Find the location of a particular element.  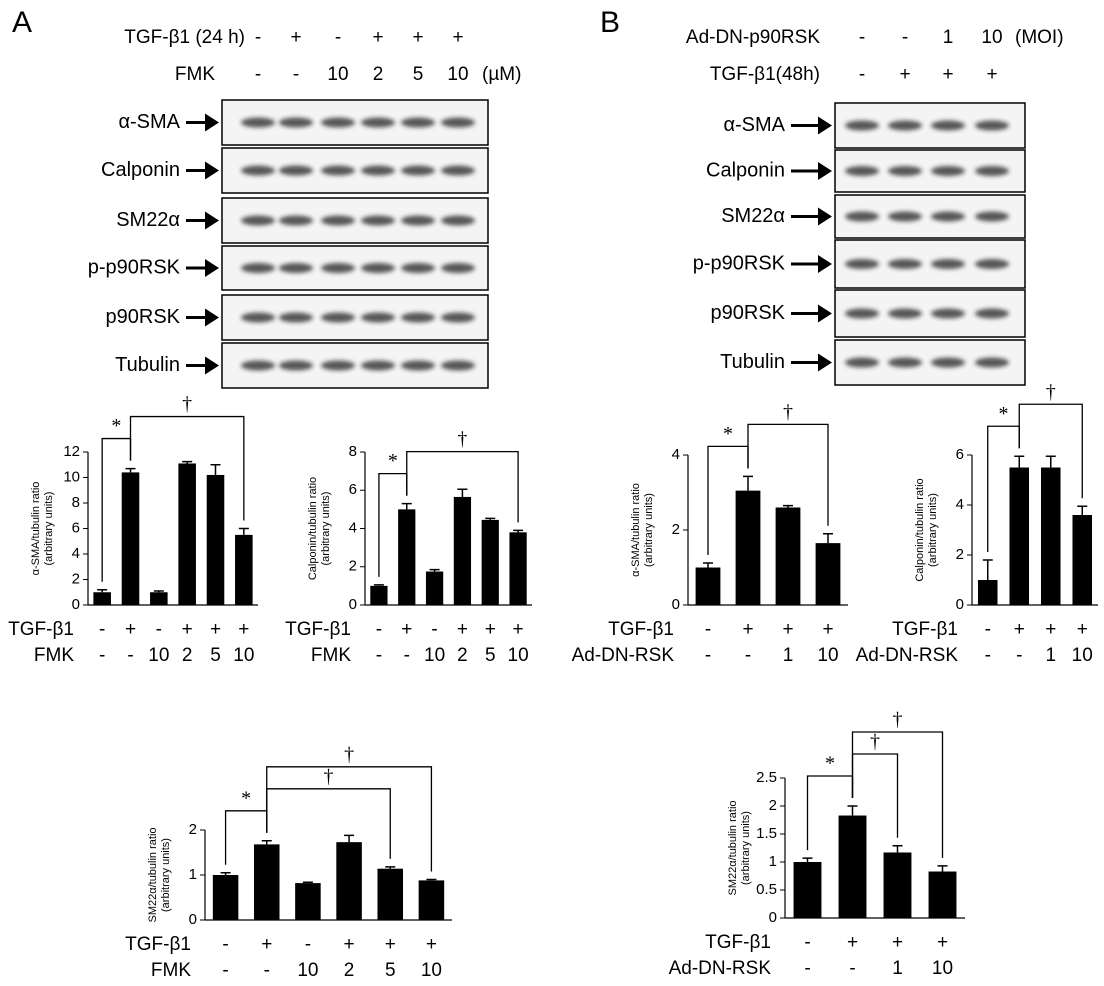

y-axis-label-line: Calponin/tubulin ratio is located at coordinates (313, 528).